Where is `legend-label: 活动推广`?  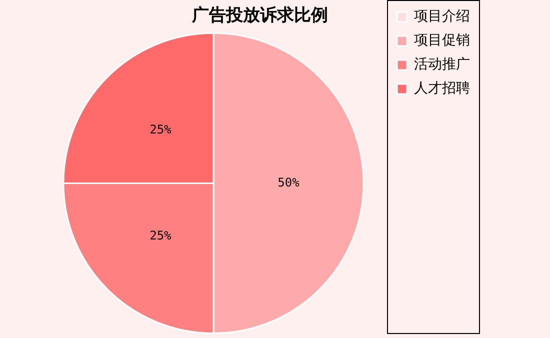 legend-label: 活动推广 is located at coordinates (442, 64).